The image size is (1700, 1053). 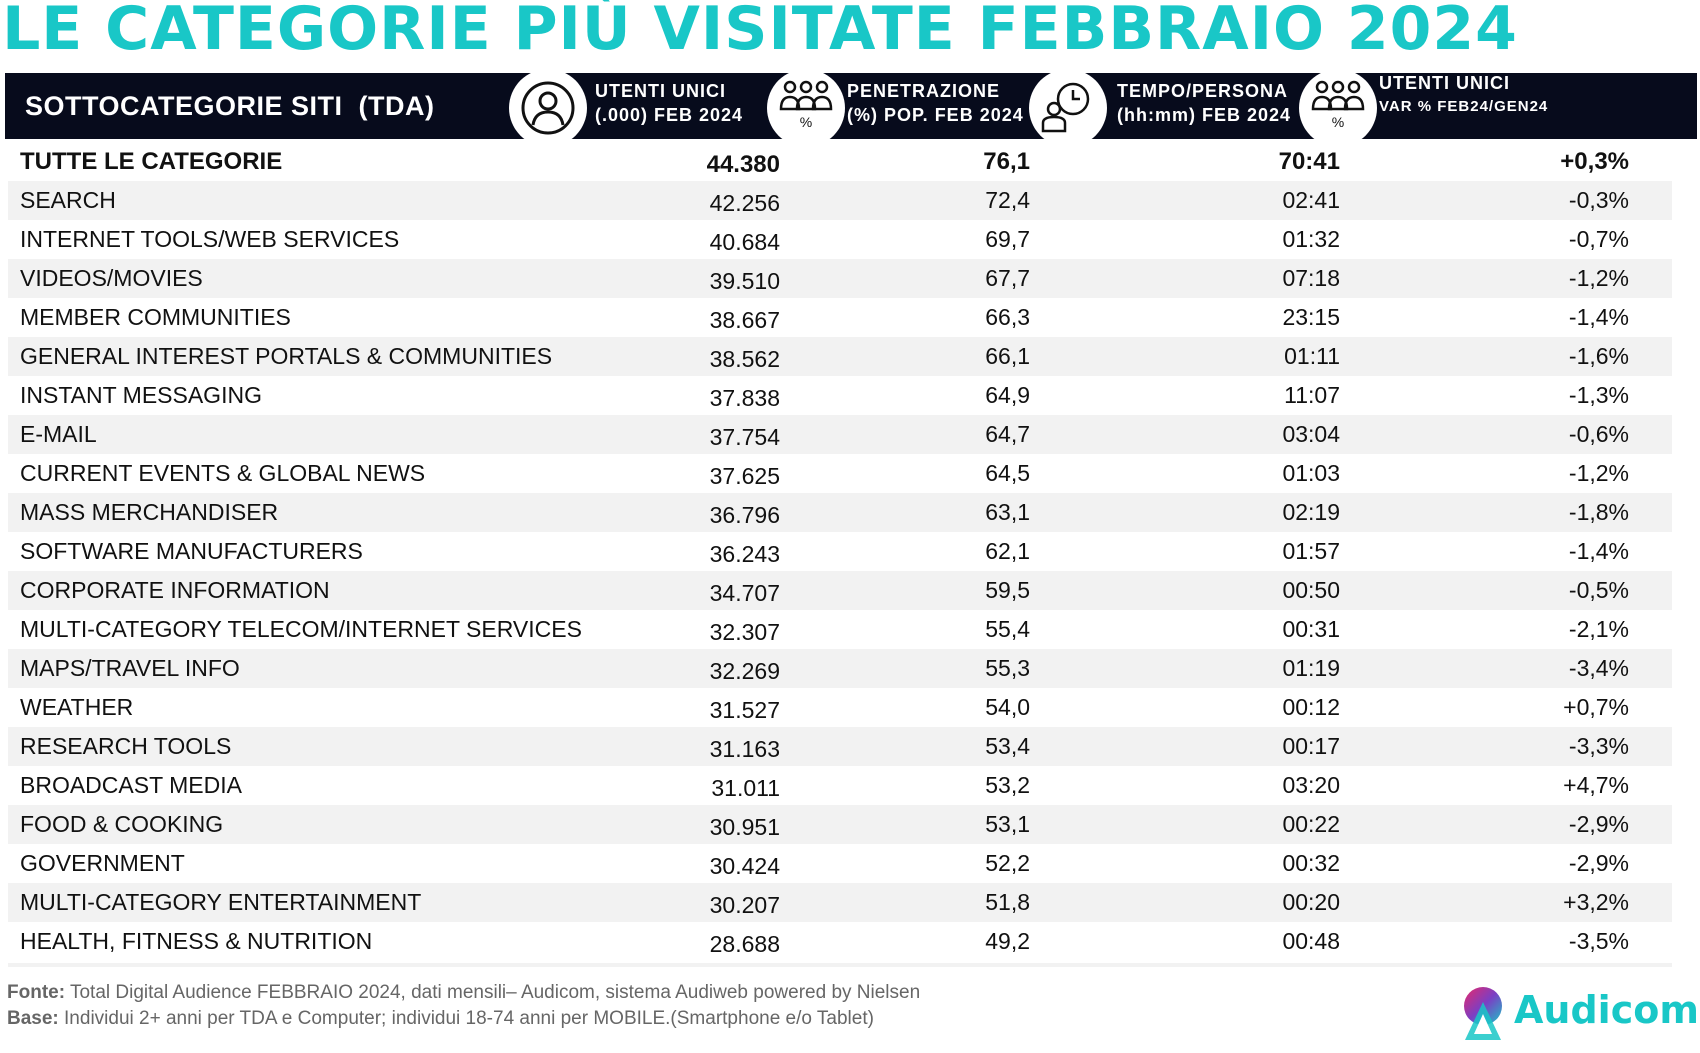 What do you see at coordinates (1007, 707) in the screenshot?
I see `penetration: 54,0` at bounding box center [1007, 707].